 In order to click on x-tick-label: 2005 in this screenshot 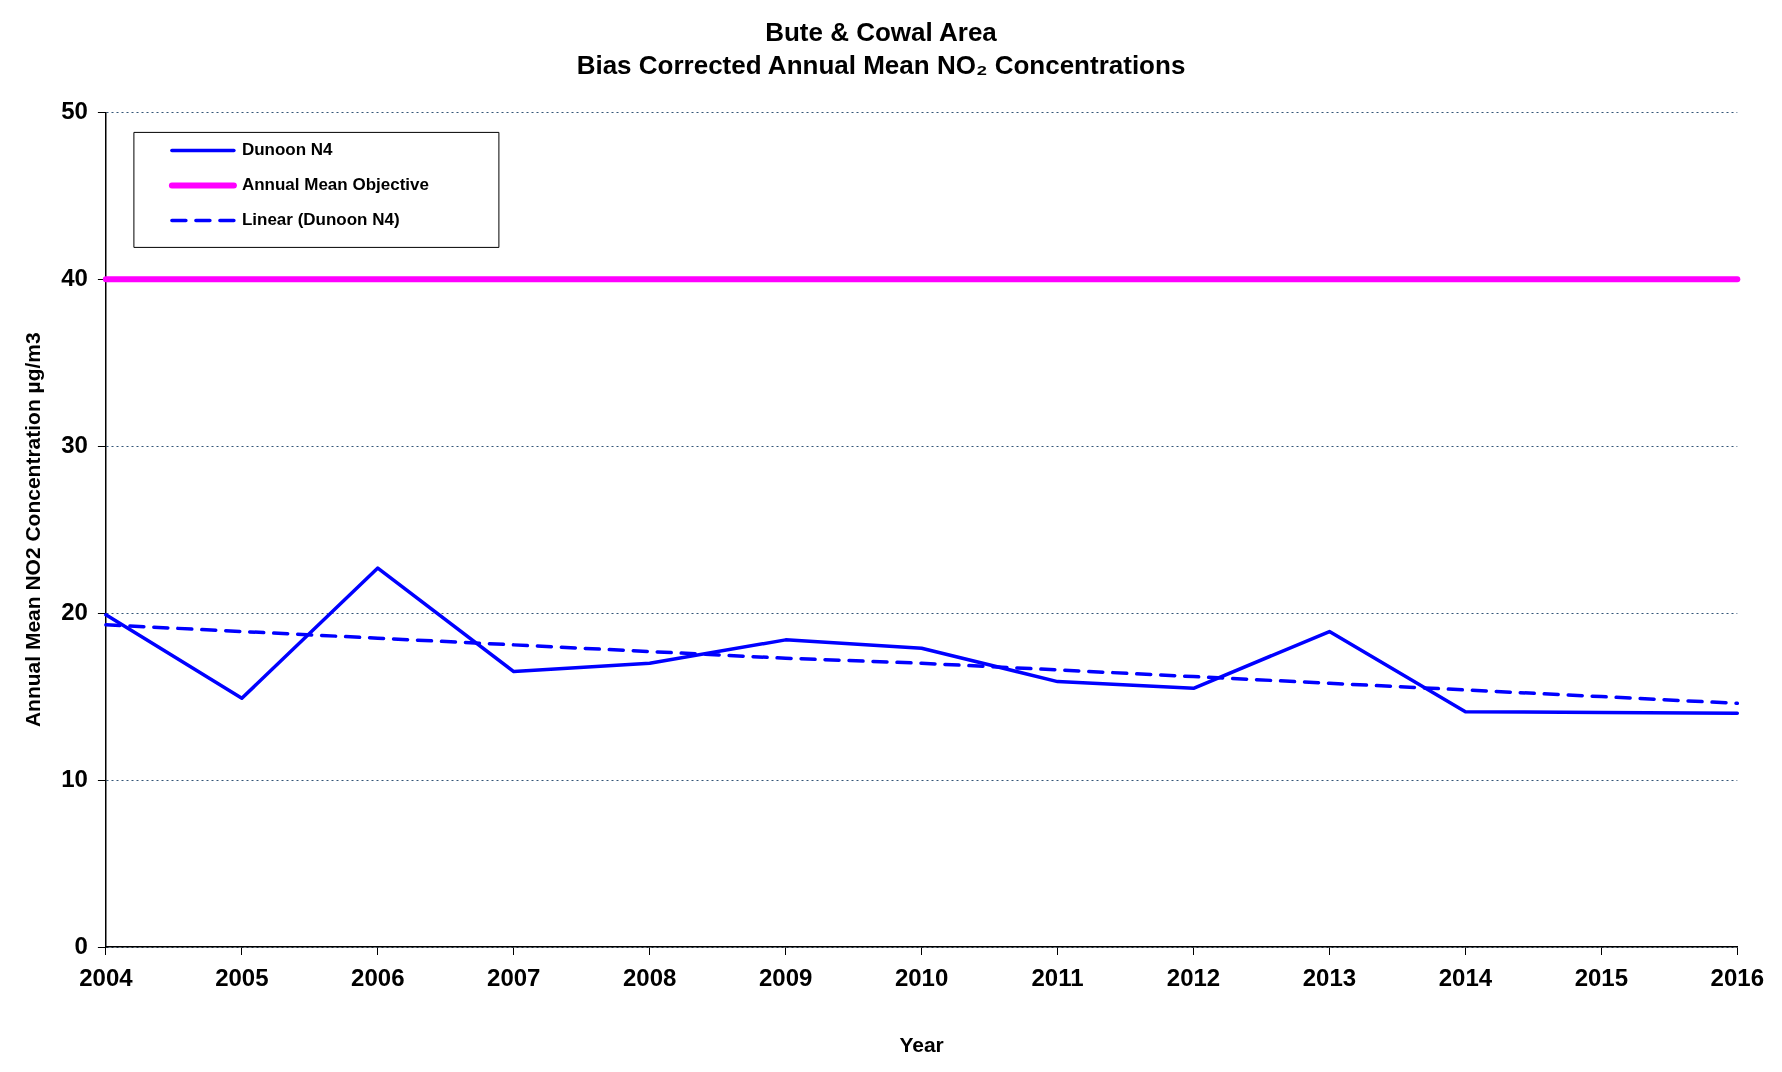, I will do `click(242, 978)`.